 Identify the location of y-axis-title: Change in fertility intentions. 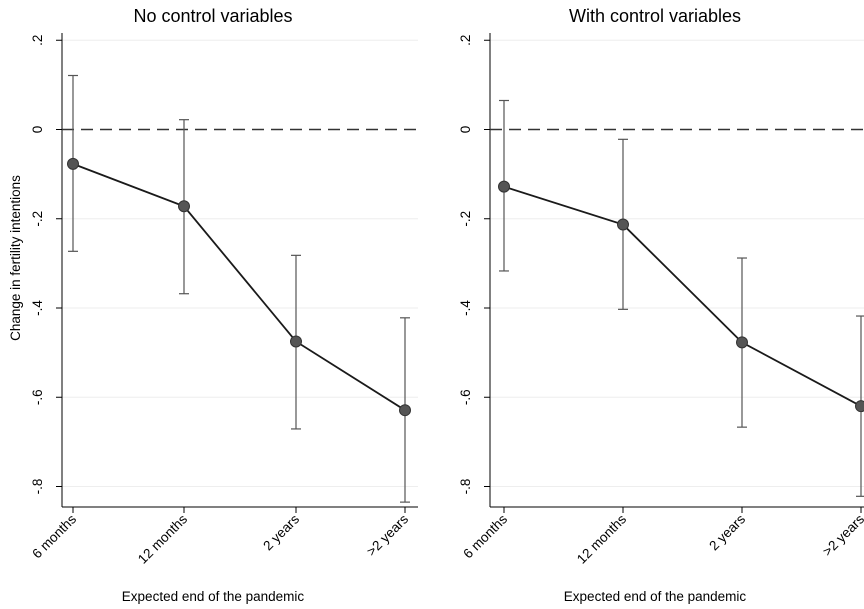
(15, 258).